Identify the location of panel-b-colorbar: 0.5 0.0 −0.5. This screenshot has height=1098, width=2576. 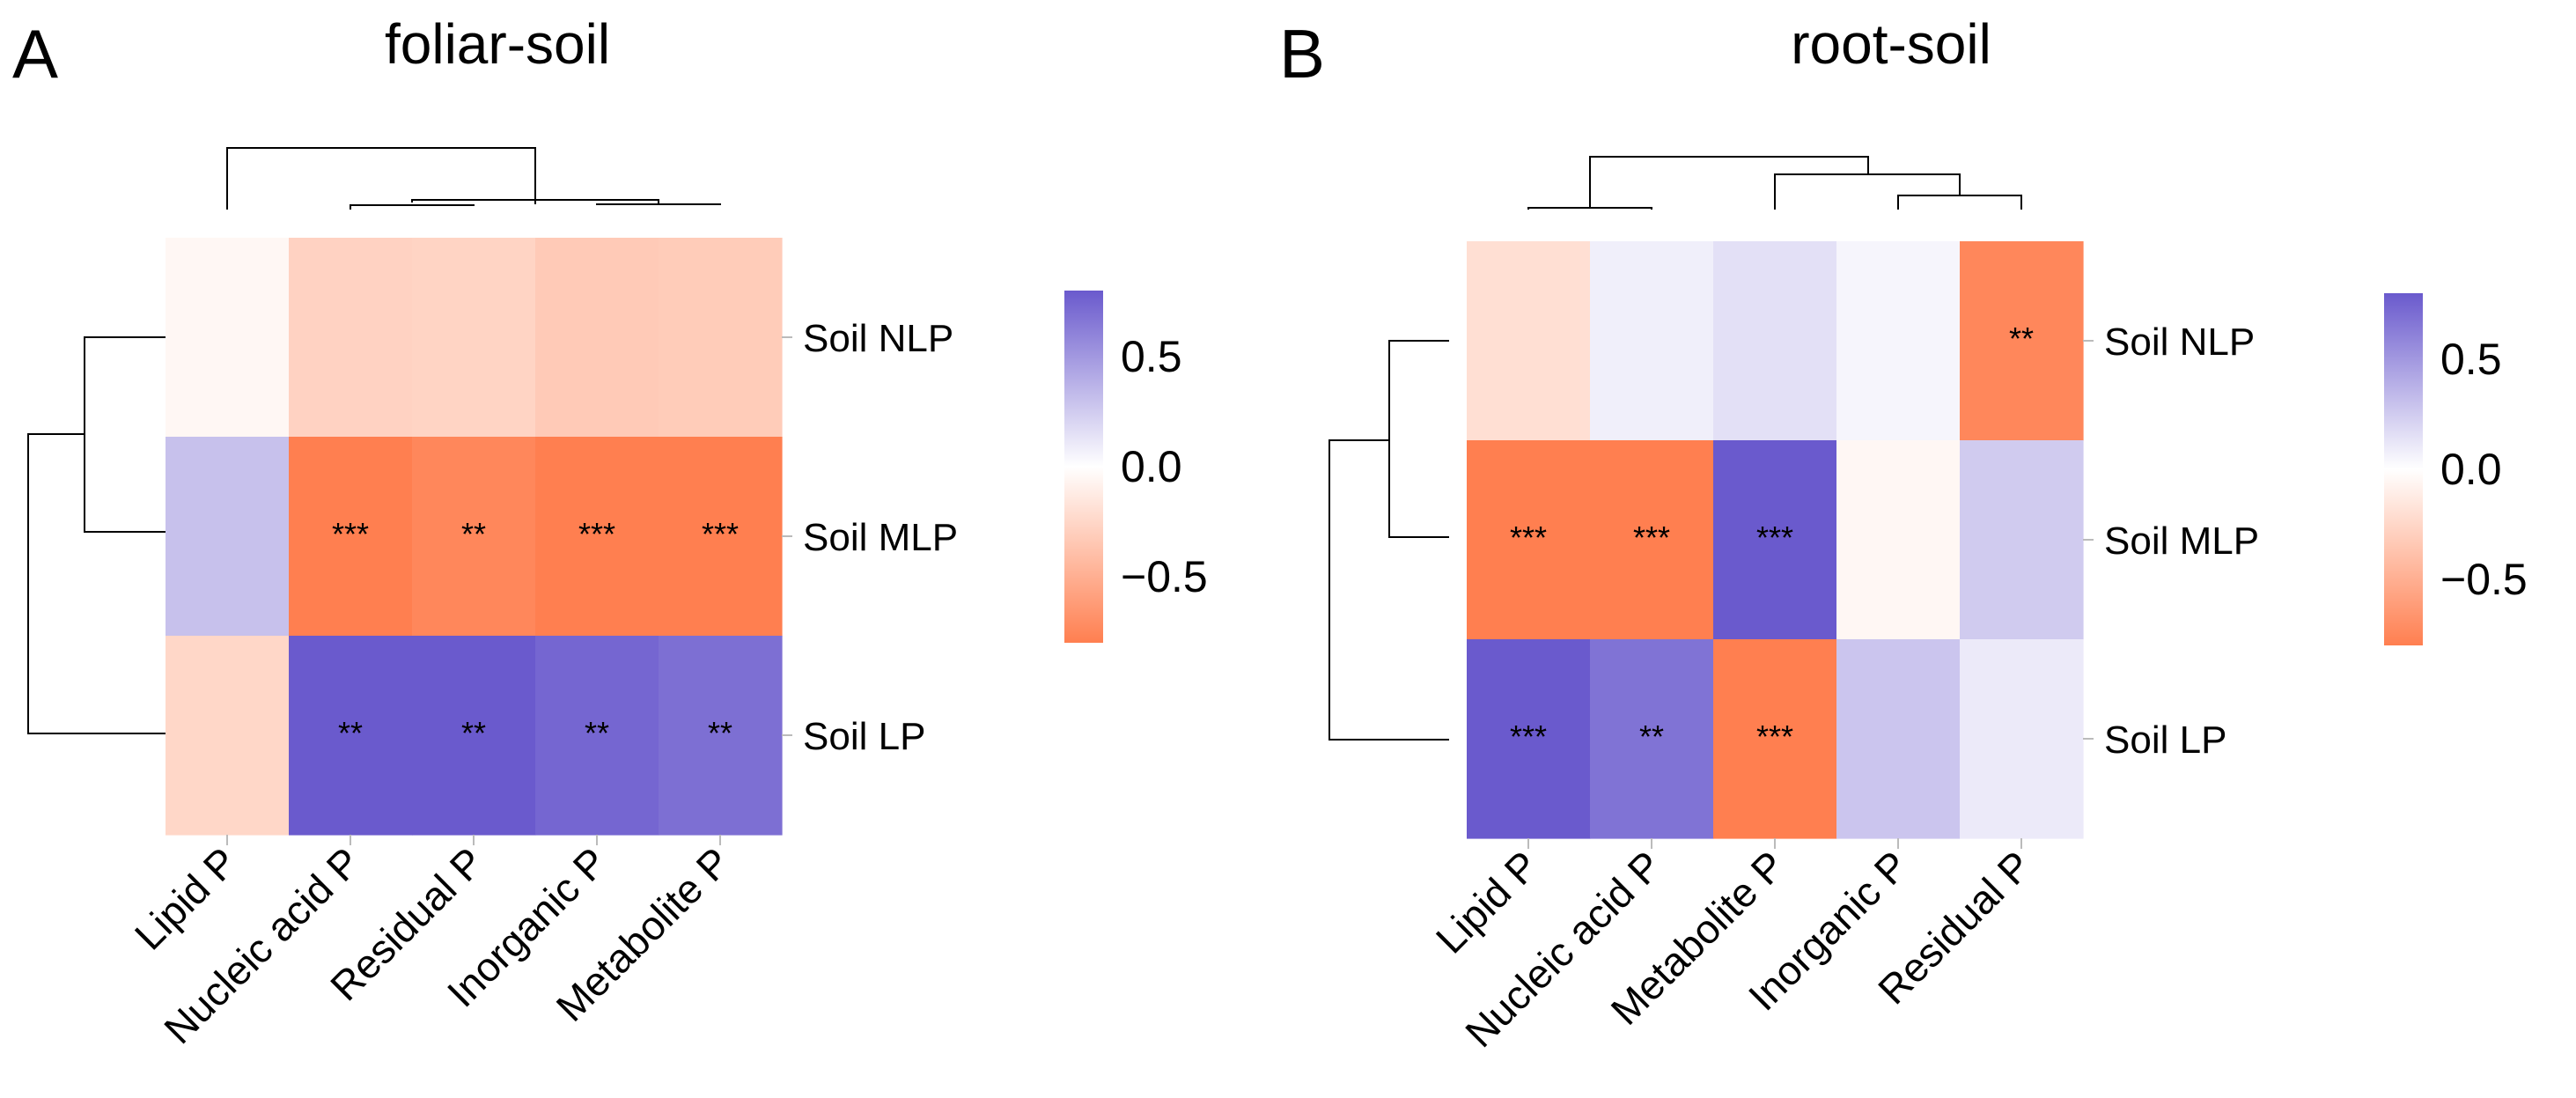
(2456, 469).